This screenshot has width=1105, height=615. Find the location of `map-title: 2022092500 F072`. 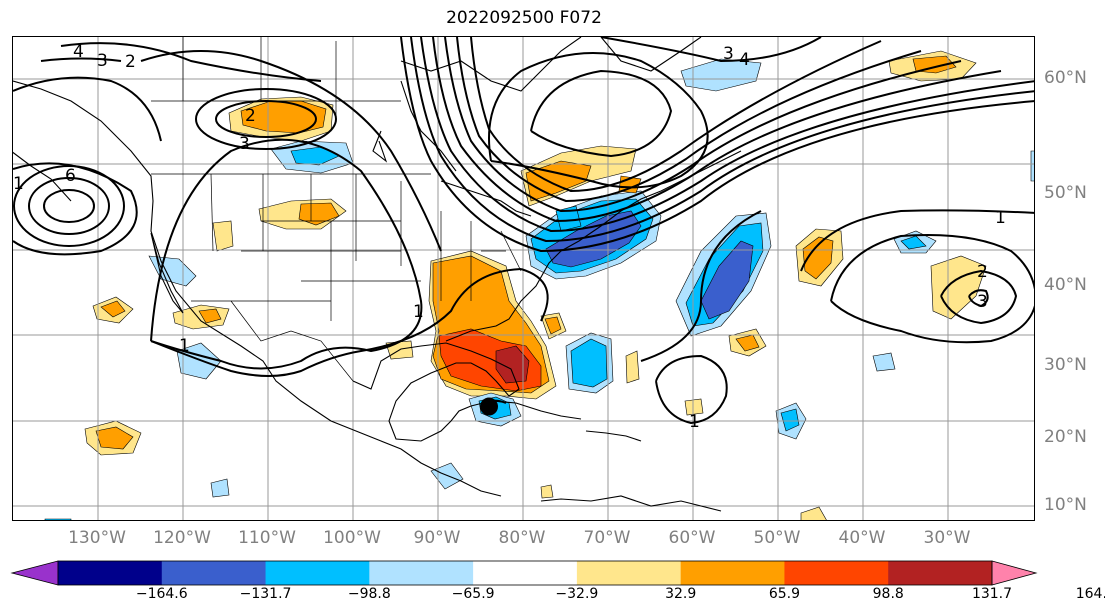

map-title: 2022092500 F072 is located at coordinates (524, 18).